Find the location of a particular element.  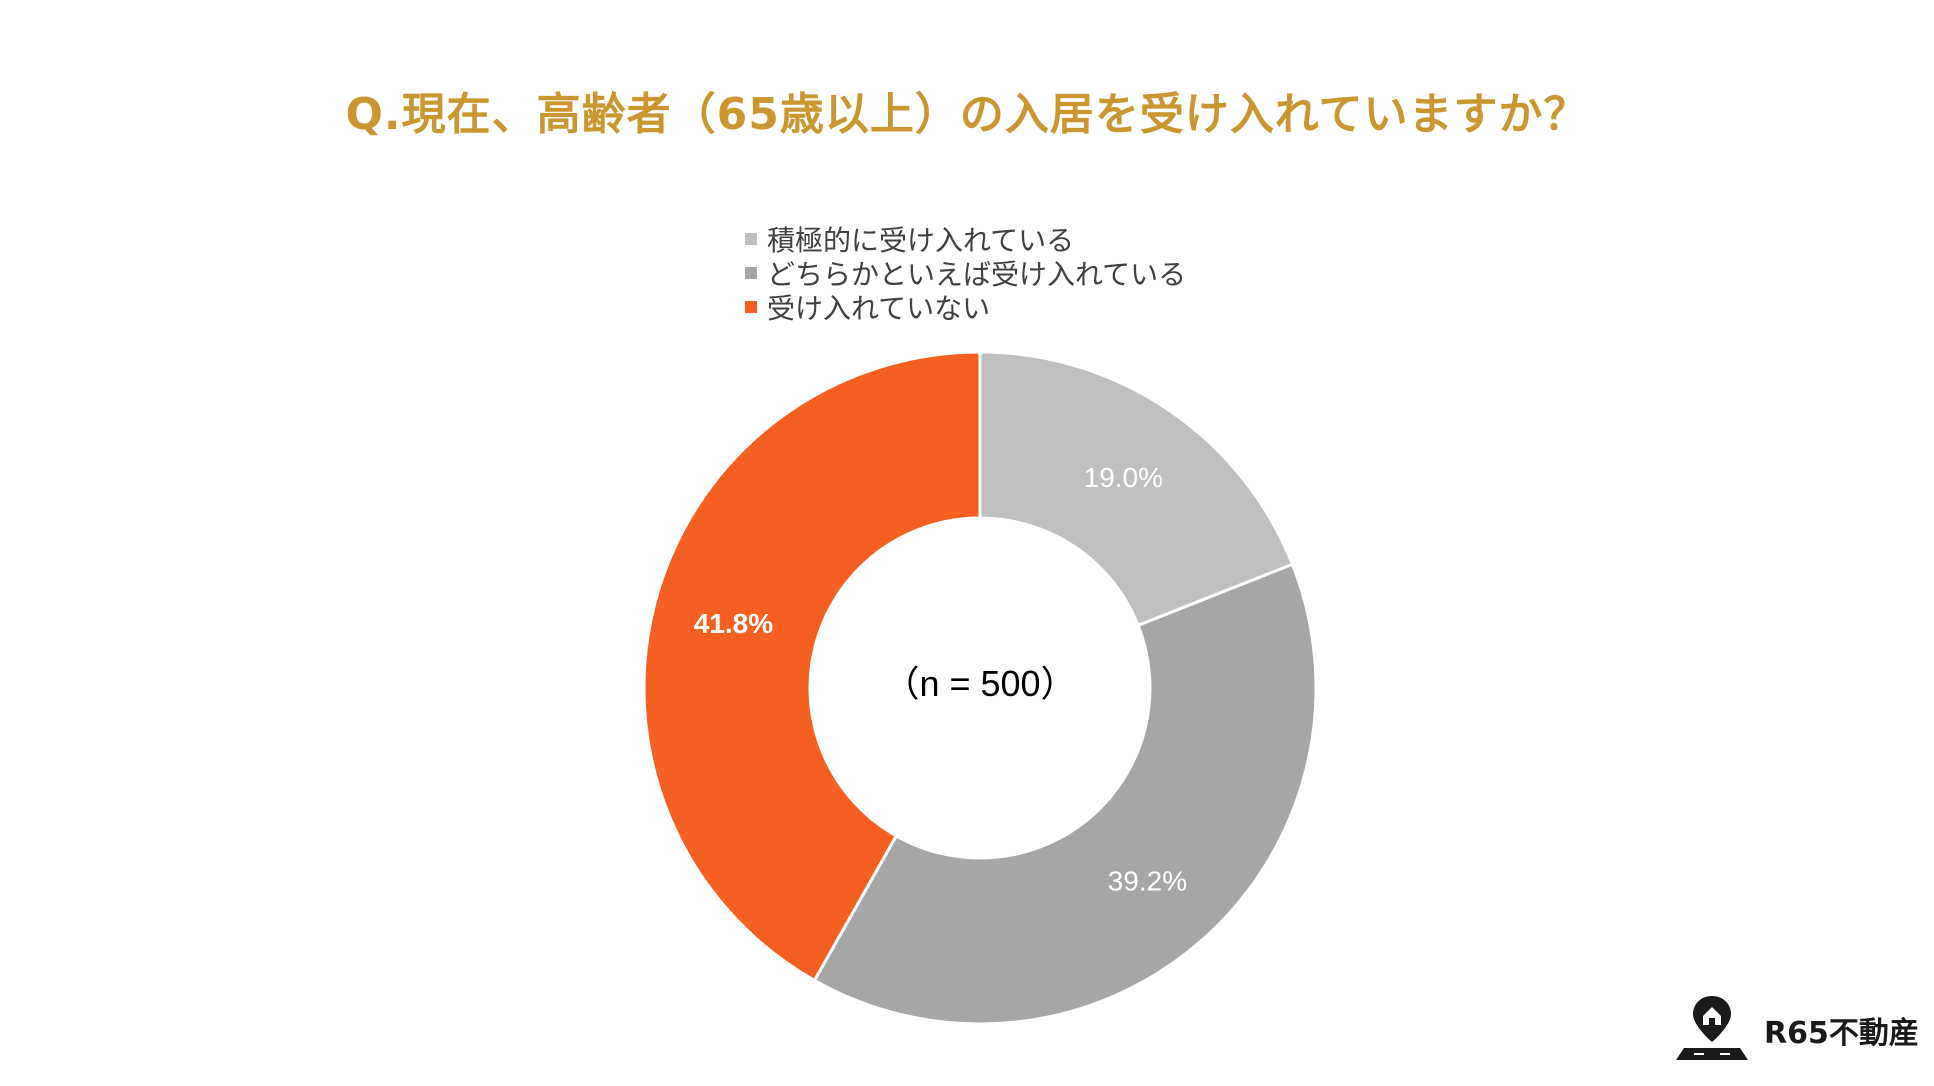

slice-value-label-1: 19.0% is located at coordinates (1123, 477).